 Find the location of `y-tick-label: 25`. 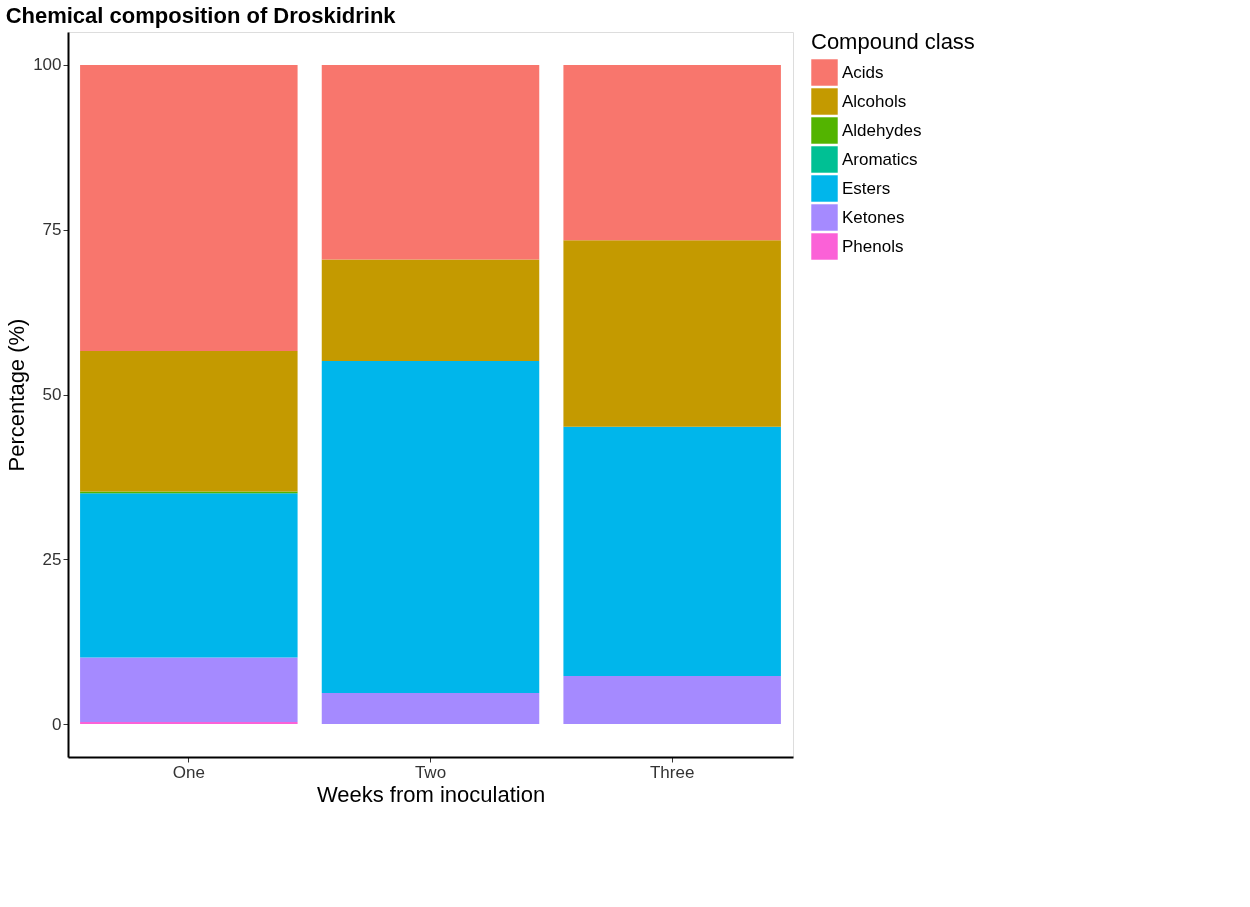

y-tick-label: 25 is located at coordinates (52, 559).